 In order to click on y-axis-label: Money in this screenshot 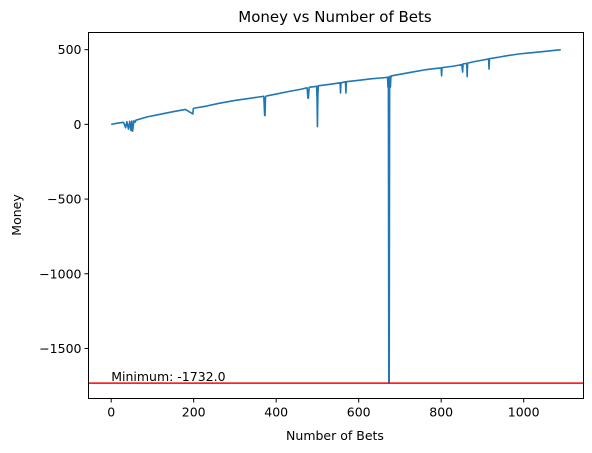, I will do `click(16, 215)`.